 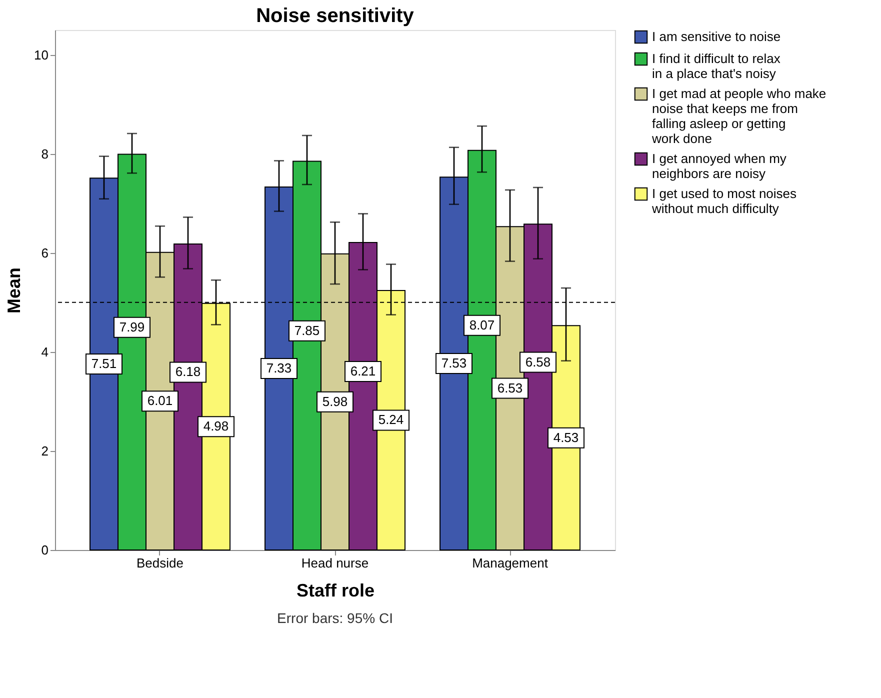 I want to click on legend-label: I get mad at people who make noise that keeps me from falling asleep or getting work done, so click(x=738, y=116).